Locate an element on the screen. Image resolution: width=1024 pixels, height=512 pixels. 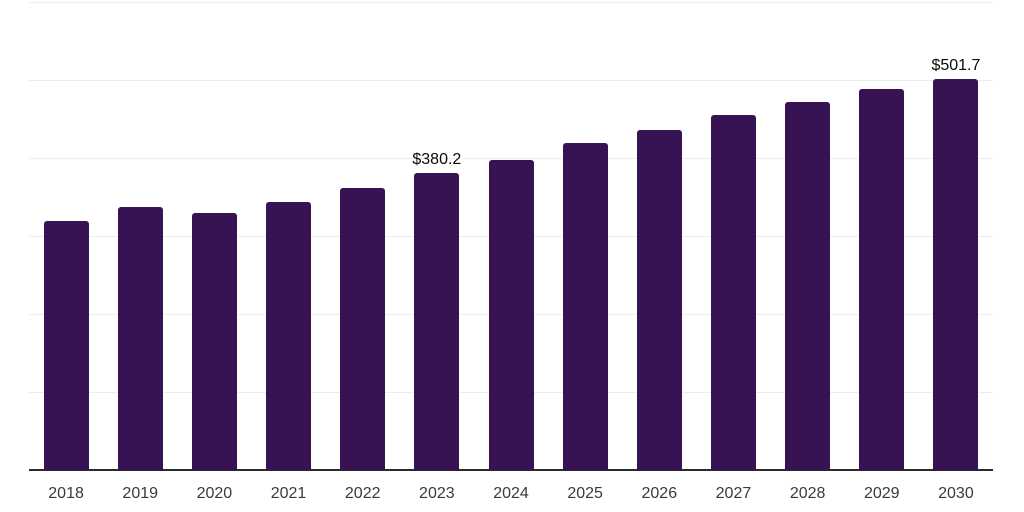
x-tick-label-2030: 2030 is located at coordinates (956, 493).